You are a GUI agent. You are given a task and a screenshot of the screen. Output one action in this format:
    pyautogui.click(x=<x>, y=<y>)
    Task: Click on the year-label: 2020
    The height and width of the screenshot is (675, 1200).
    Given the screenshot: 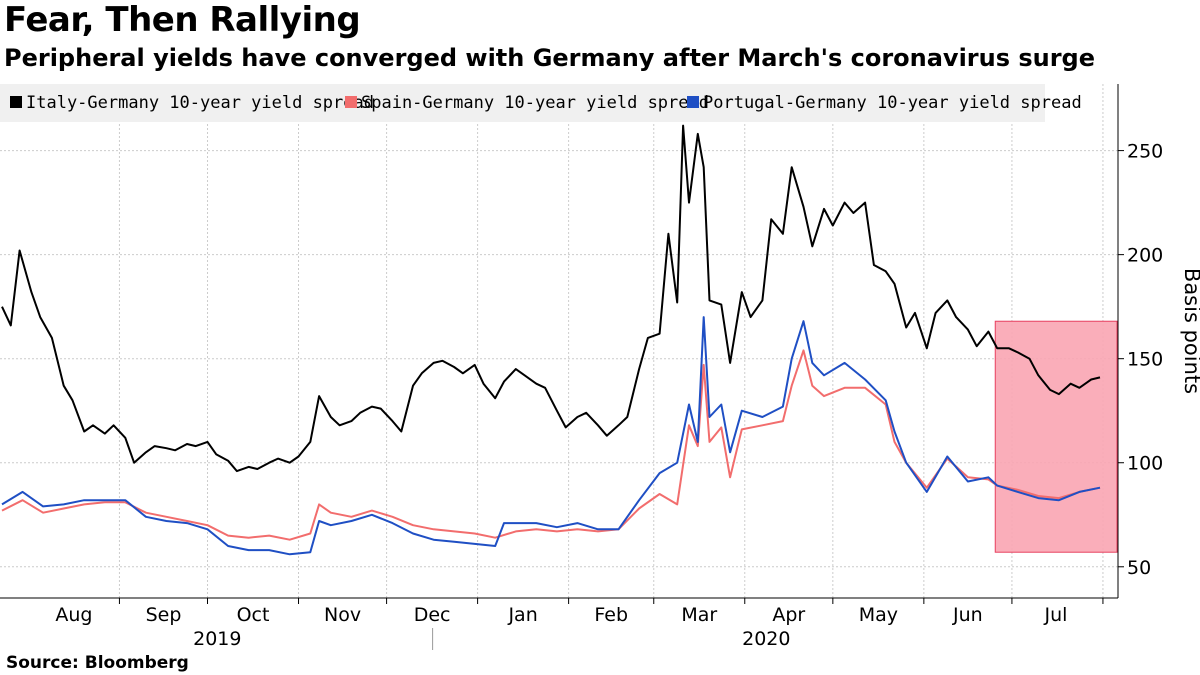 What is the action you would take?
    pyautogui.click(x=766, y=639)
    